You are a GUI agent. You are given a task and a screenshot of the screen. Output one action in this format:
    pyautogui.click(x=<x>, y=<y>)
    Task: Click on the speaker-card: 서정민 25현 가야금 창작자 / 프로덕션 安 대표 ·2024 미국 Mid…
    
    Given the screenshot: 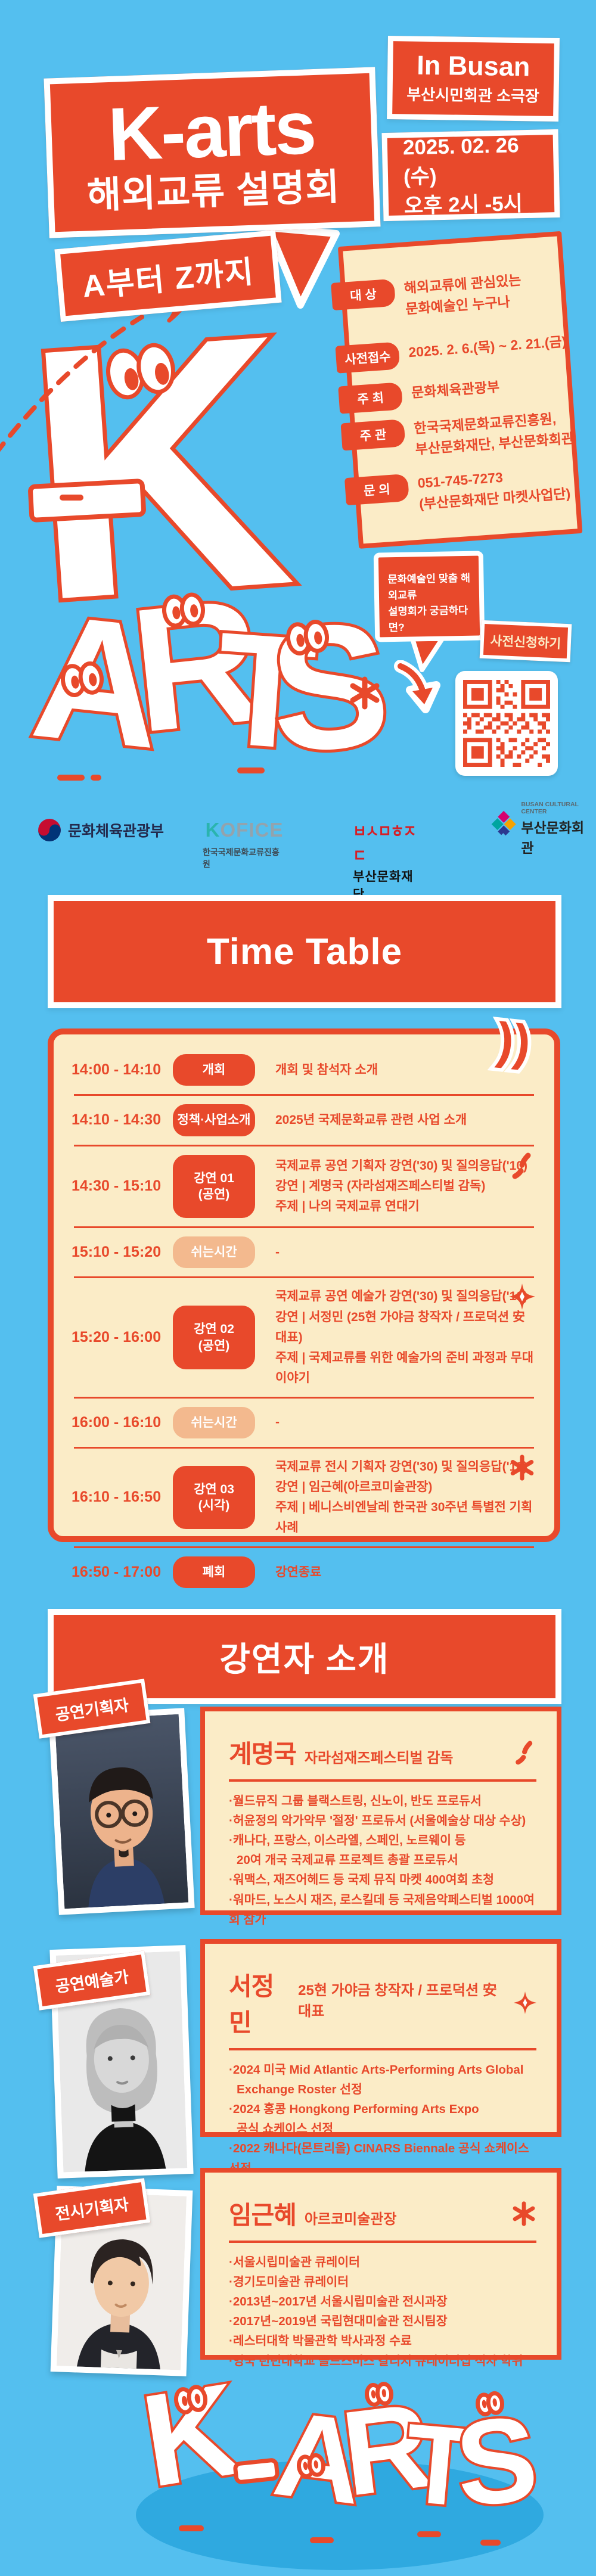 What is the action you would take?
    pyautogui.click(x=380, y=2067)
    